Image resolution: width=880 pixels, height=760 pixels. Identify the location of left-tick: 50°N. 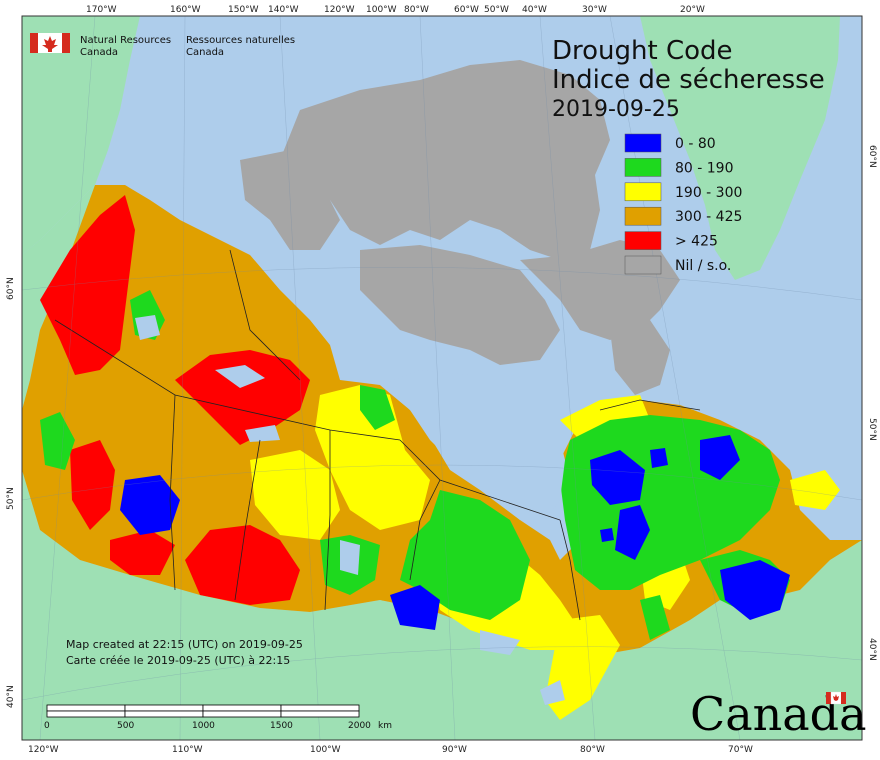
(11, 498).